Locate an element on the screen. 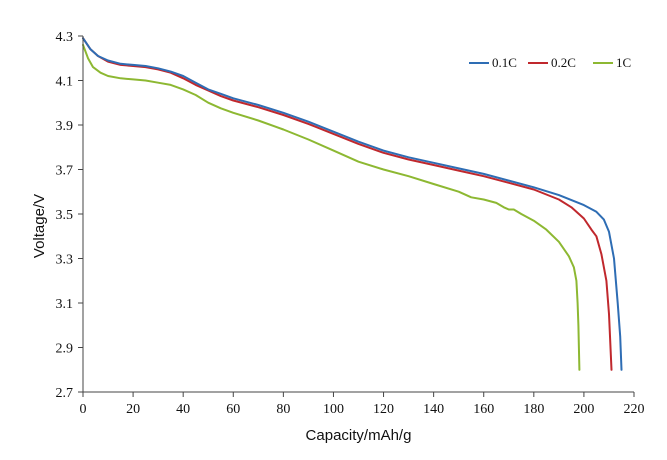  y-axis-ticks: 4.3 4.1 3.9 3.7 3.5 3.3 3.1 2.9 2.7 is located at coordinates (69, 215).